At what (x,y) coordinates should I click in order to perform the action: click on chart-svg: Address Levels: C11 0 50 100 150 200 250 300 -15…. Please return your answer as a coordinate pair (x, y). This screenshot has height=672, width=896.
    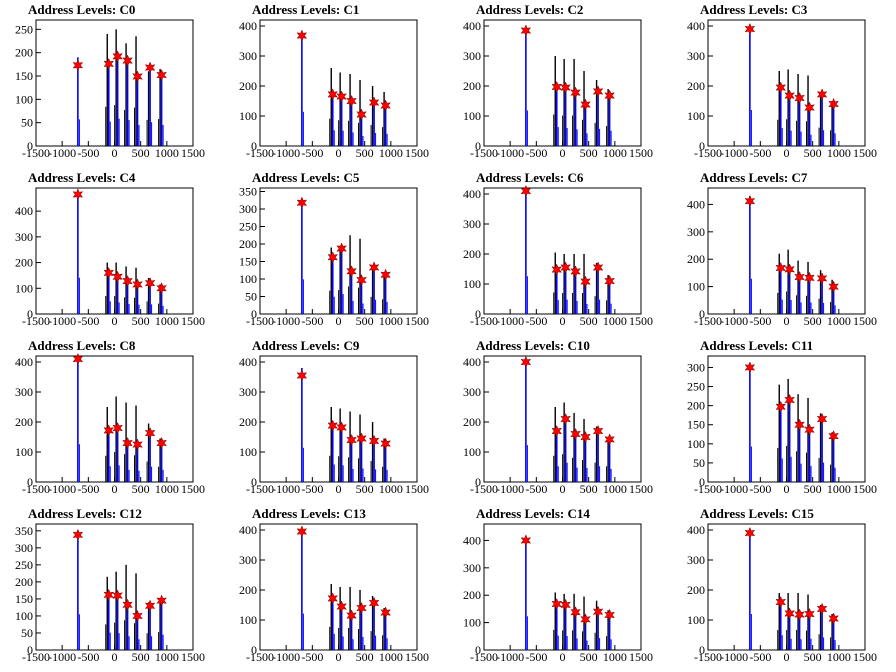
    Looking at the image, I should click on (782, 417).